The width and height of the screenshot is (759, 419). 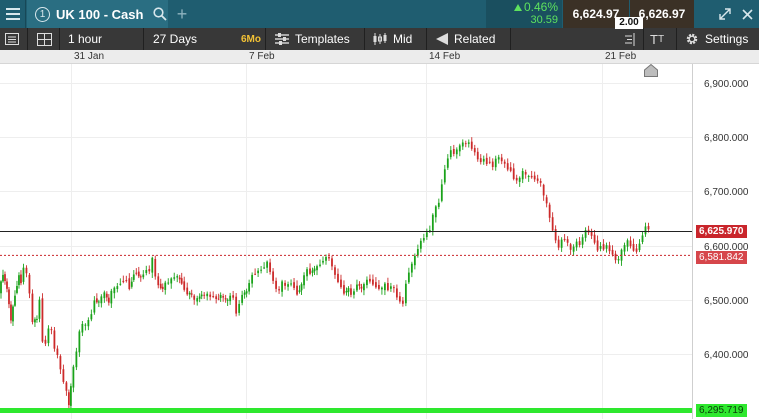 I want to click on tab-number: 1, so click(x=42, y=14).